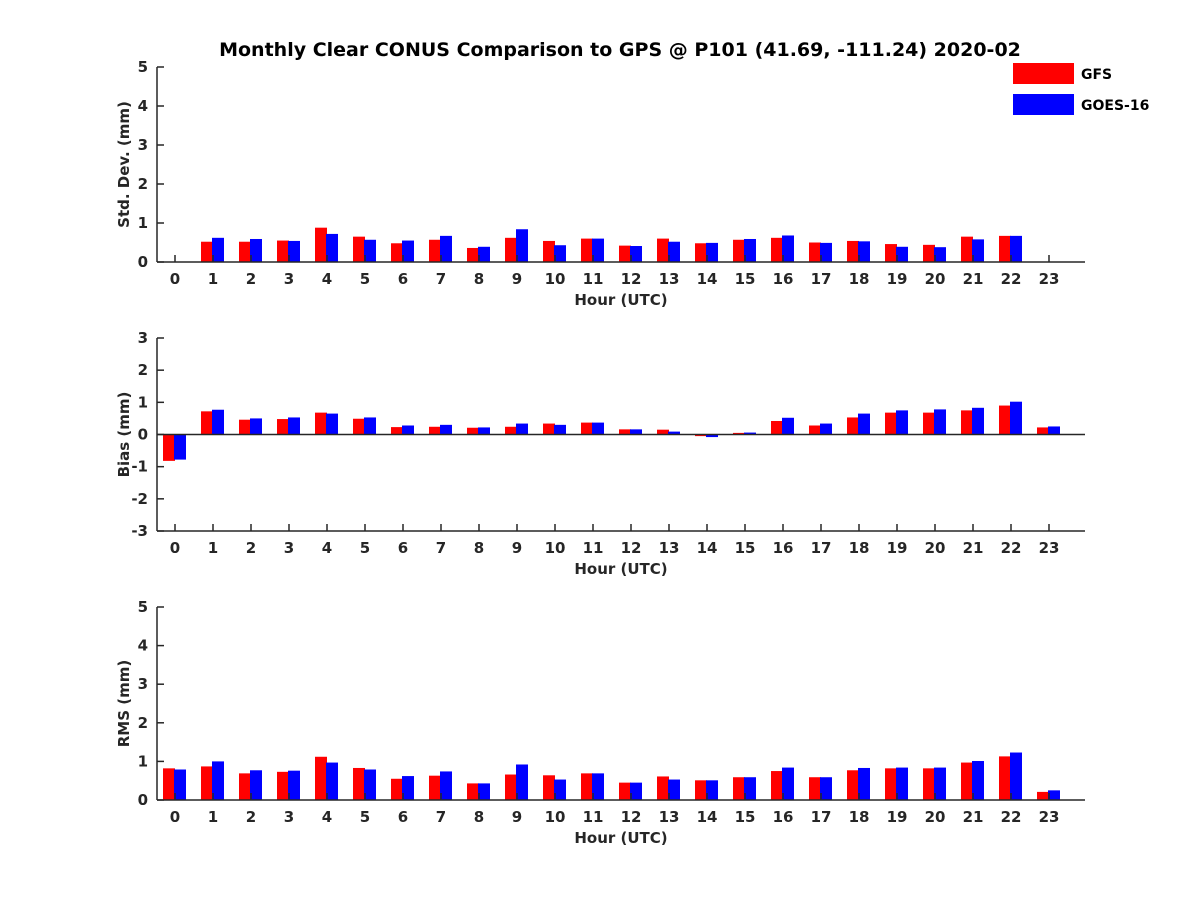 Image resolution: width=1200 pixels, height=900 pixels. Describe the element at coordinates (143, 184) in the screenshot. I see `y-tick-label: 2` at that location.